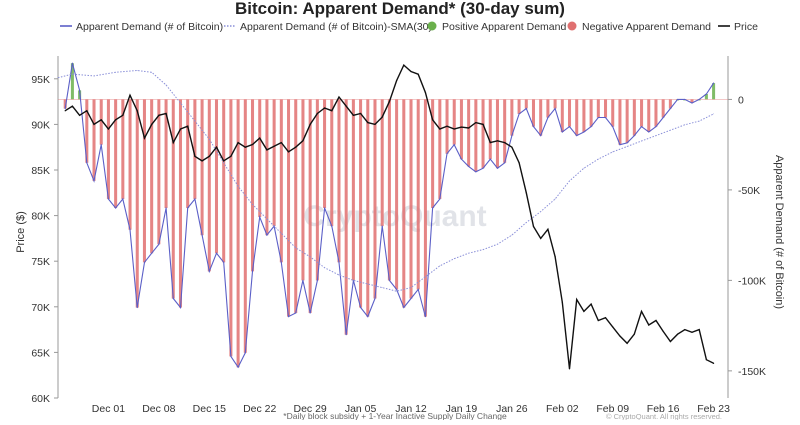 The width and height of the screenshot is (800, 425). Describe the element at coordinates (572, 26) in the screenshot. I see `legend-swatch` at that location.